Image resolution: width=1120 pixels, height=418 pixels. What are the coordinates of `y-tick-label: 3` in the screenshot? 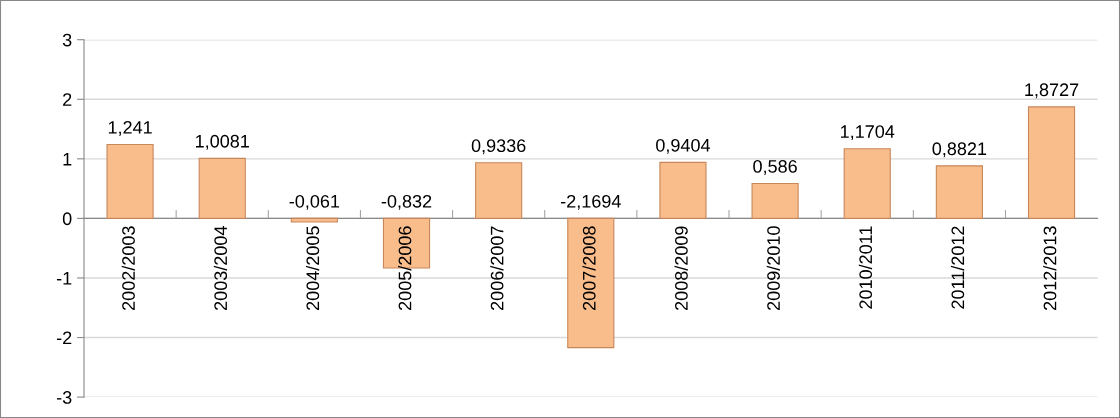 It's located at (67, 40).